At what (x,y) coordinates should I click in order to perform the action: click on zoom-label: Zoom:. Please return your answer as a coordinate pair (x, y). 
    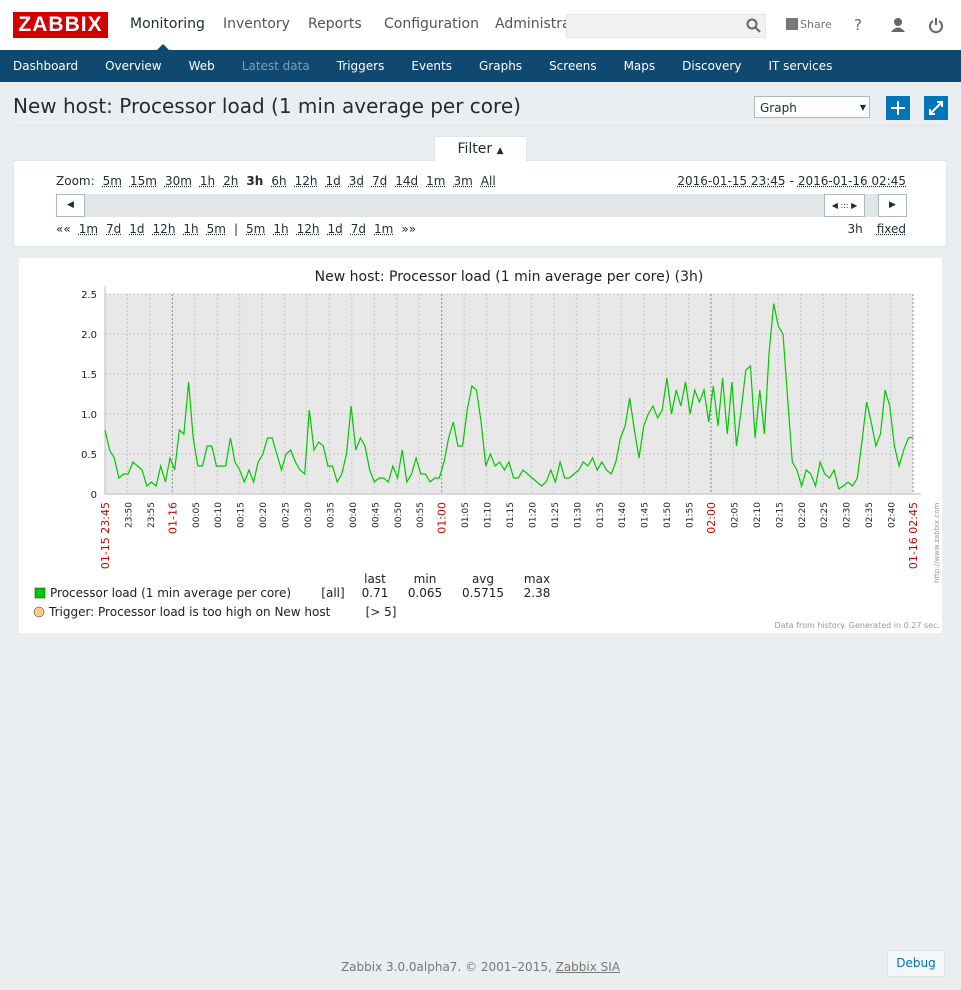
    Looking at the image, I should click on (75, 181).